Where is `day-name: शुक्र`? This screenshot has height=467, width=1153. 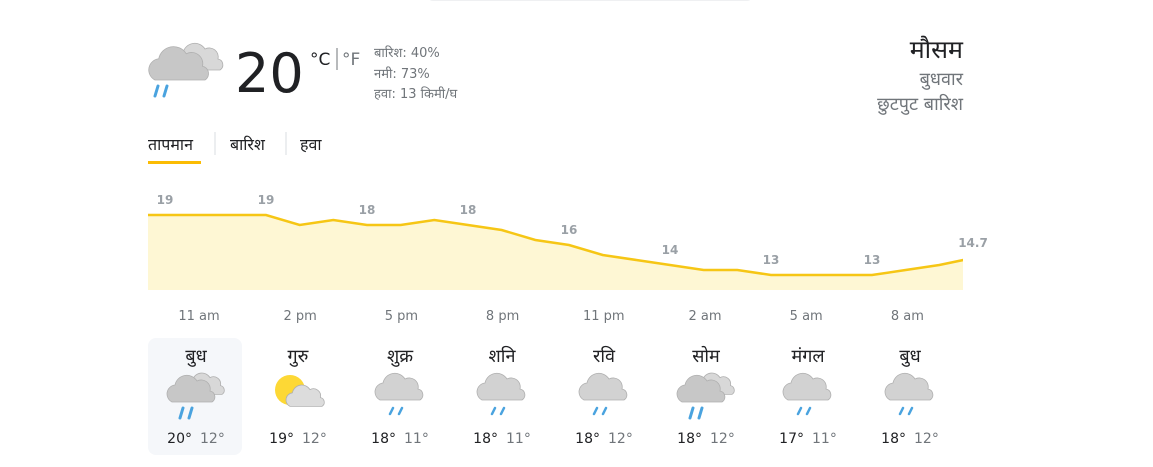
day-name: शुक्र is located at coordinates (400, 356).